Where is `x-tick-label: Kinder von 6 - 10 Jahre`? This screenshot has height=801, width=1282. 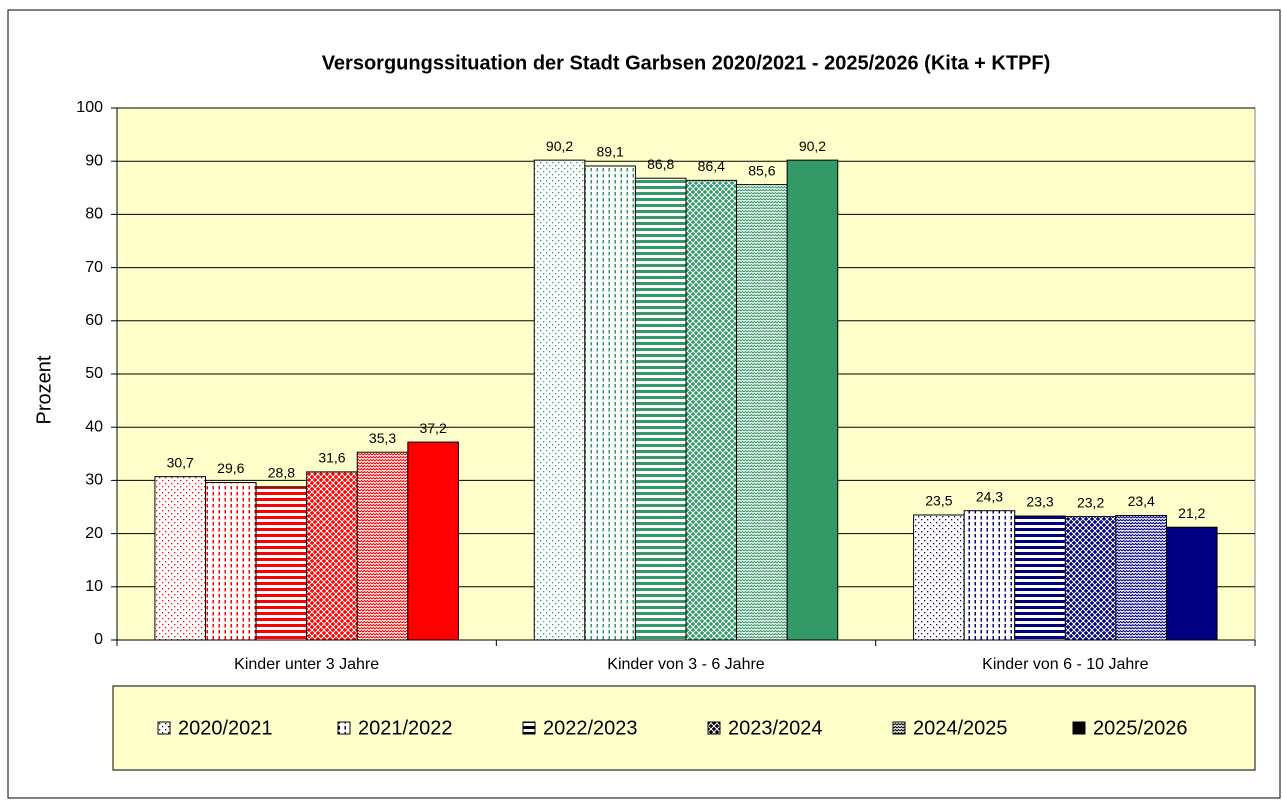 x-tick-label: Kinder von 6 - 10 Jahre is located at coordinates (1065, 664).